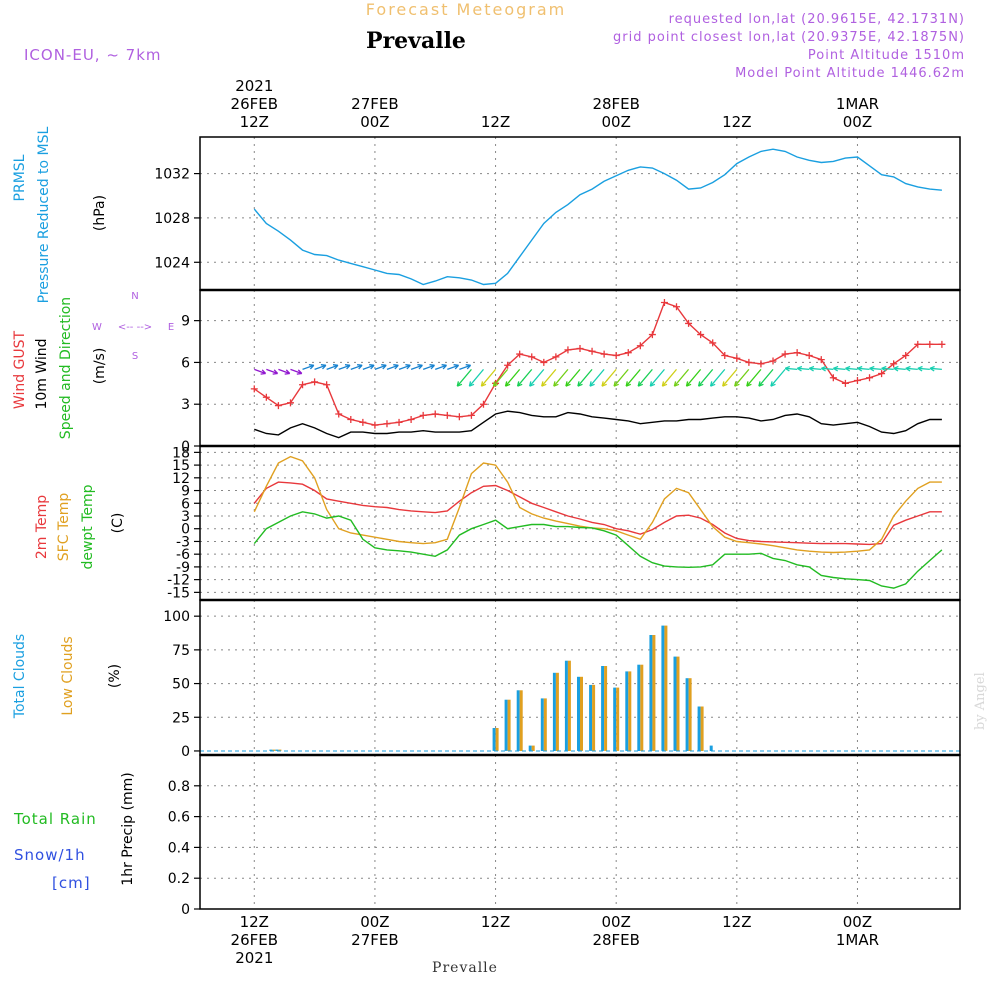 Image resolution: width=1000 pixels, height=1000 pixels. Describe the element at coordinates (71, 883) in the screenshot. I see `snow-unit: [cm]` at that location.